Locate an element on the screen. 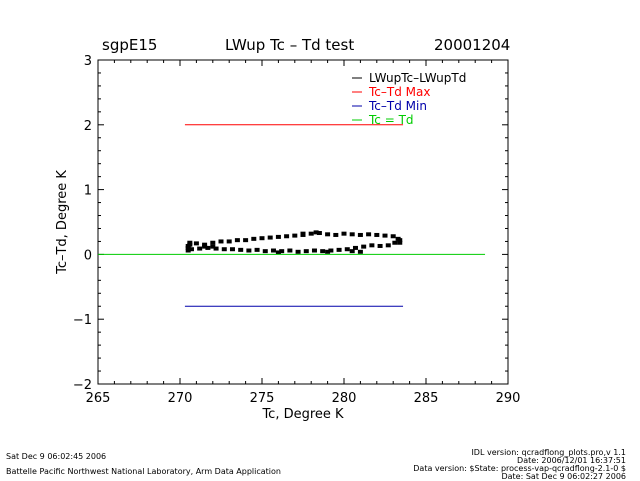 The height and width of the screenshot is (481, 640). y-tick-label: 1 is located at coordinates (88, 191).